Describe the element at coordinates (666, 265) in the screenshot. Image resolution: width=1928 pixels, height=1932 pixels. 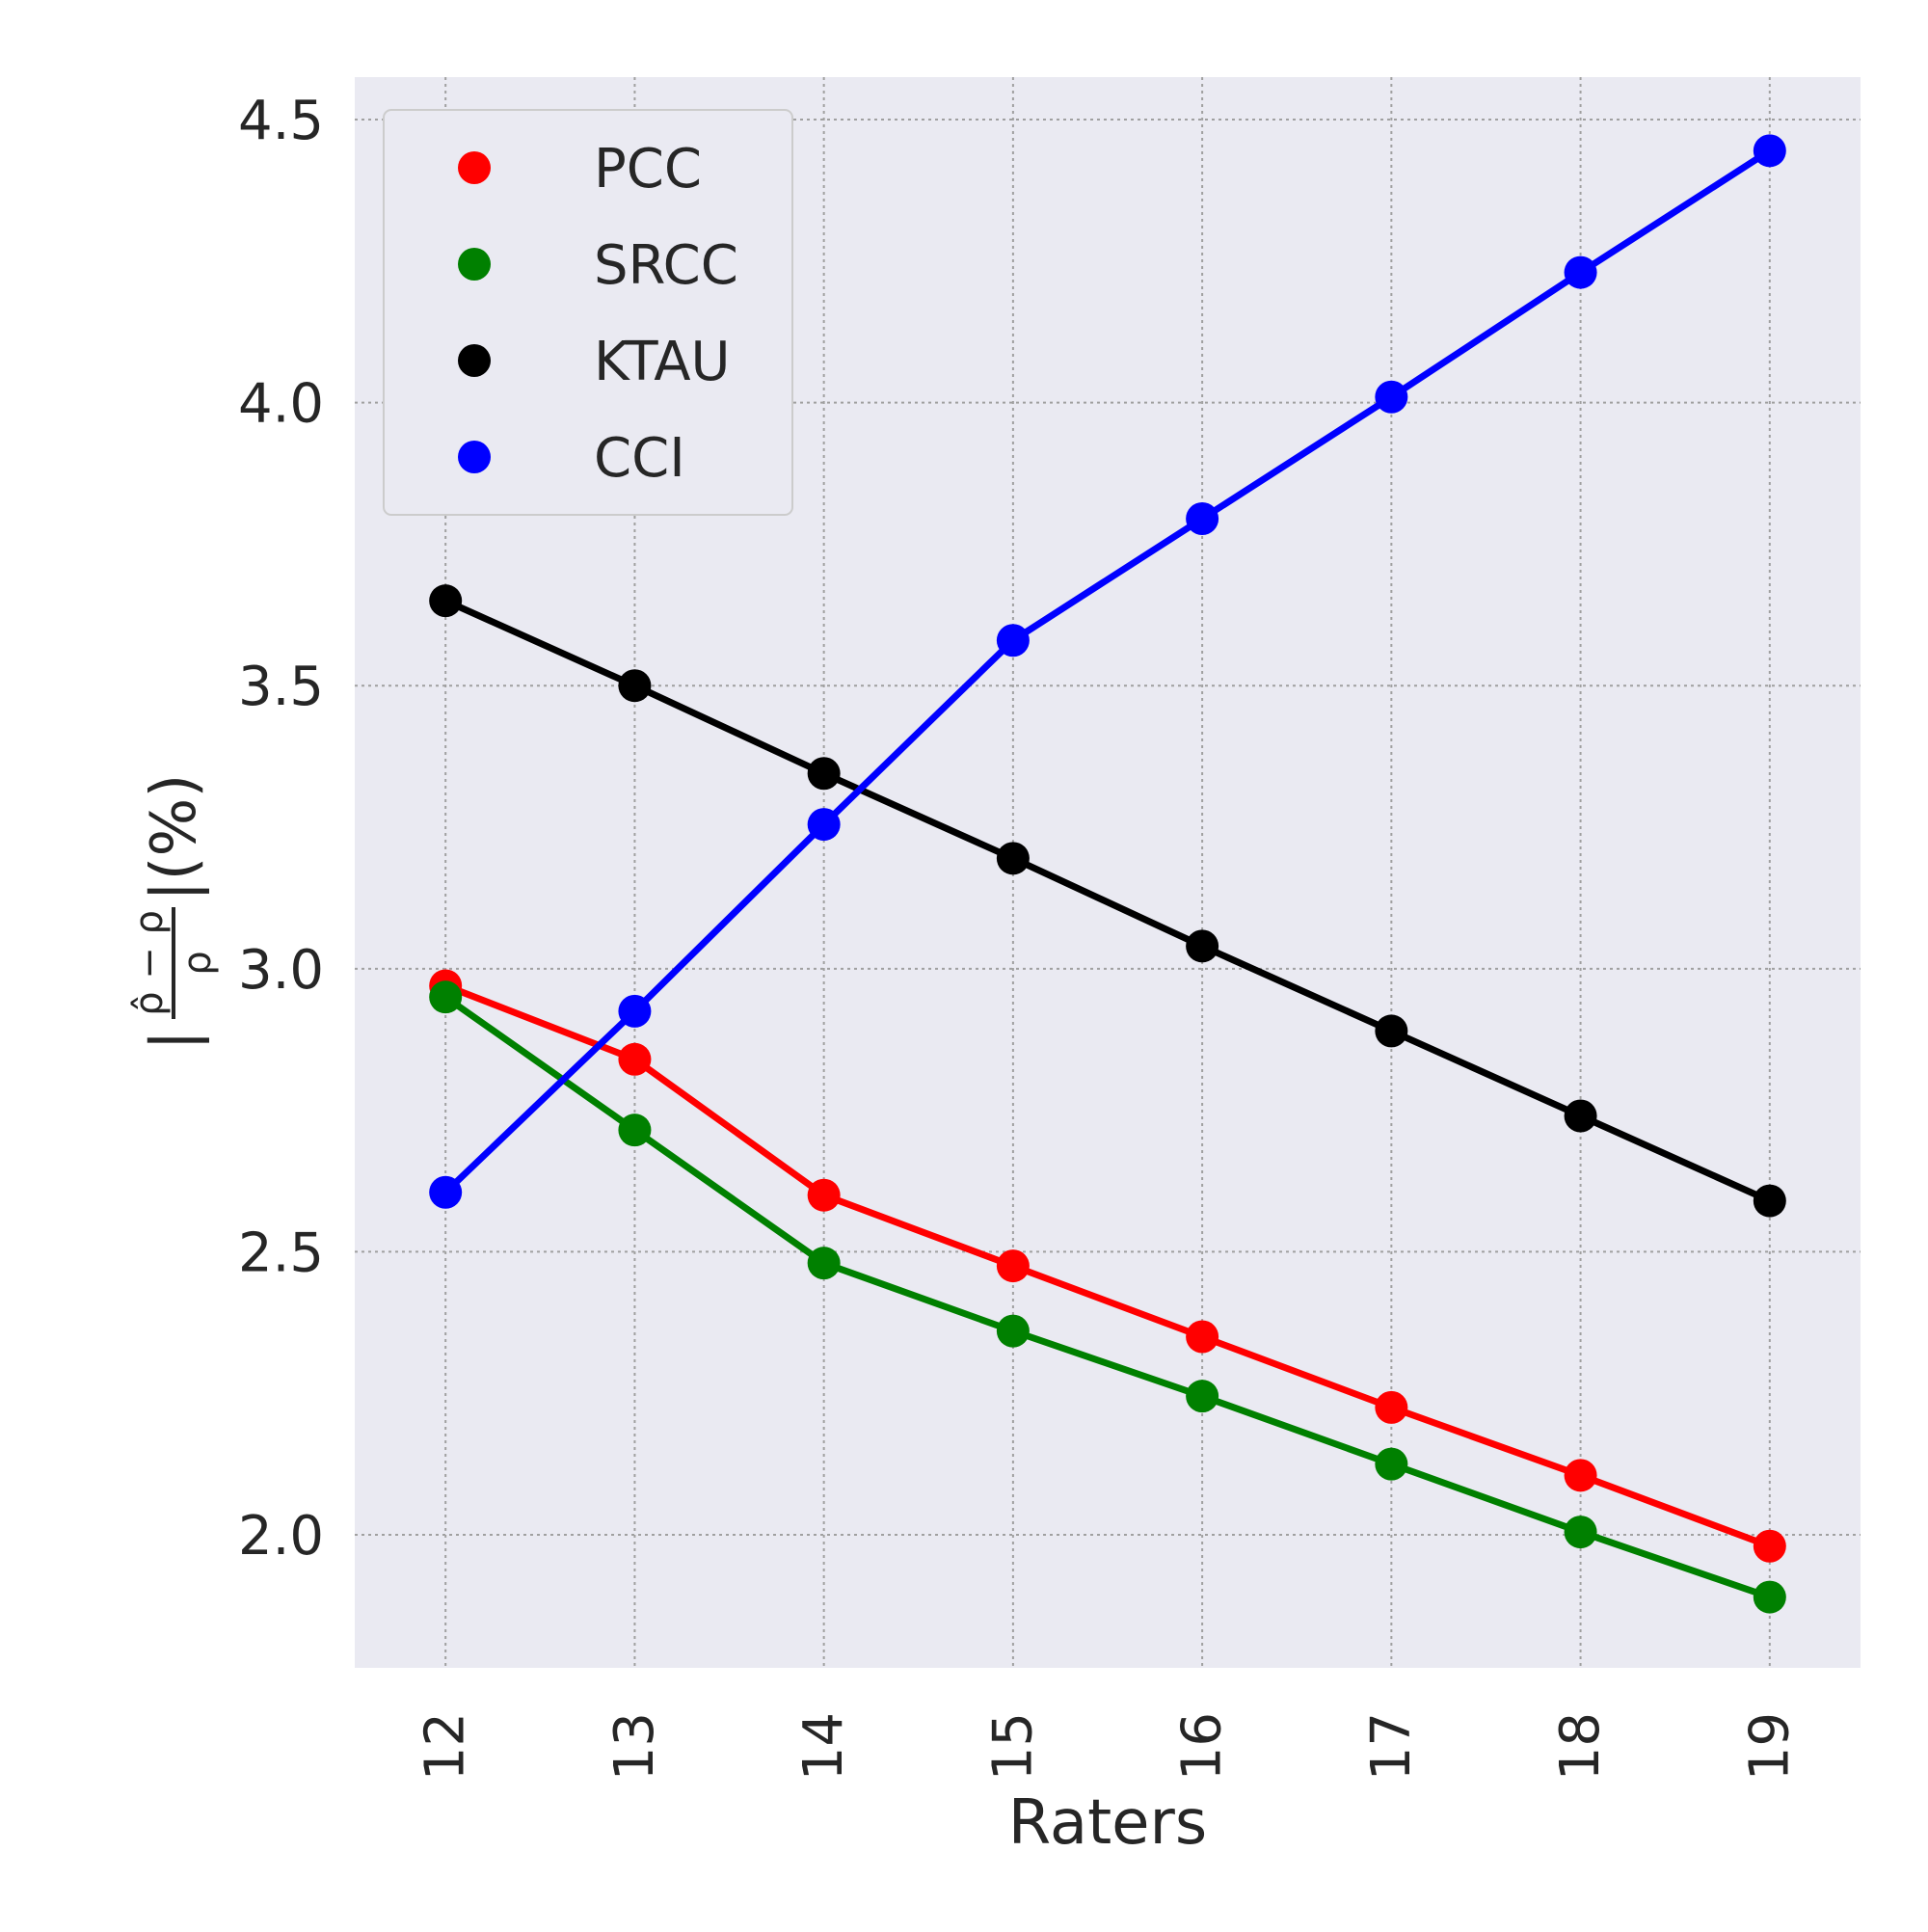
I see `legend-label: SRCC` at that location.